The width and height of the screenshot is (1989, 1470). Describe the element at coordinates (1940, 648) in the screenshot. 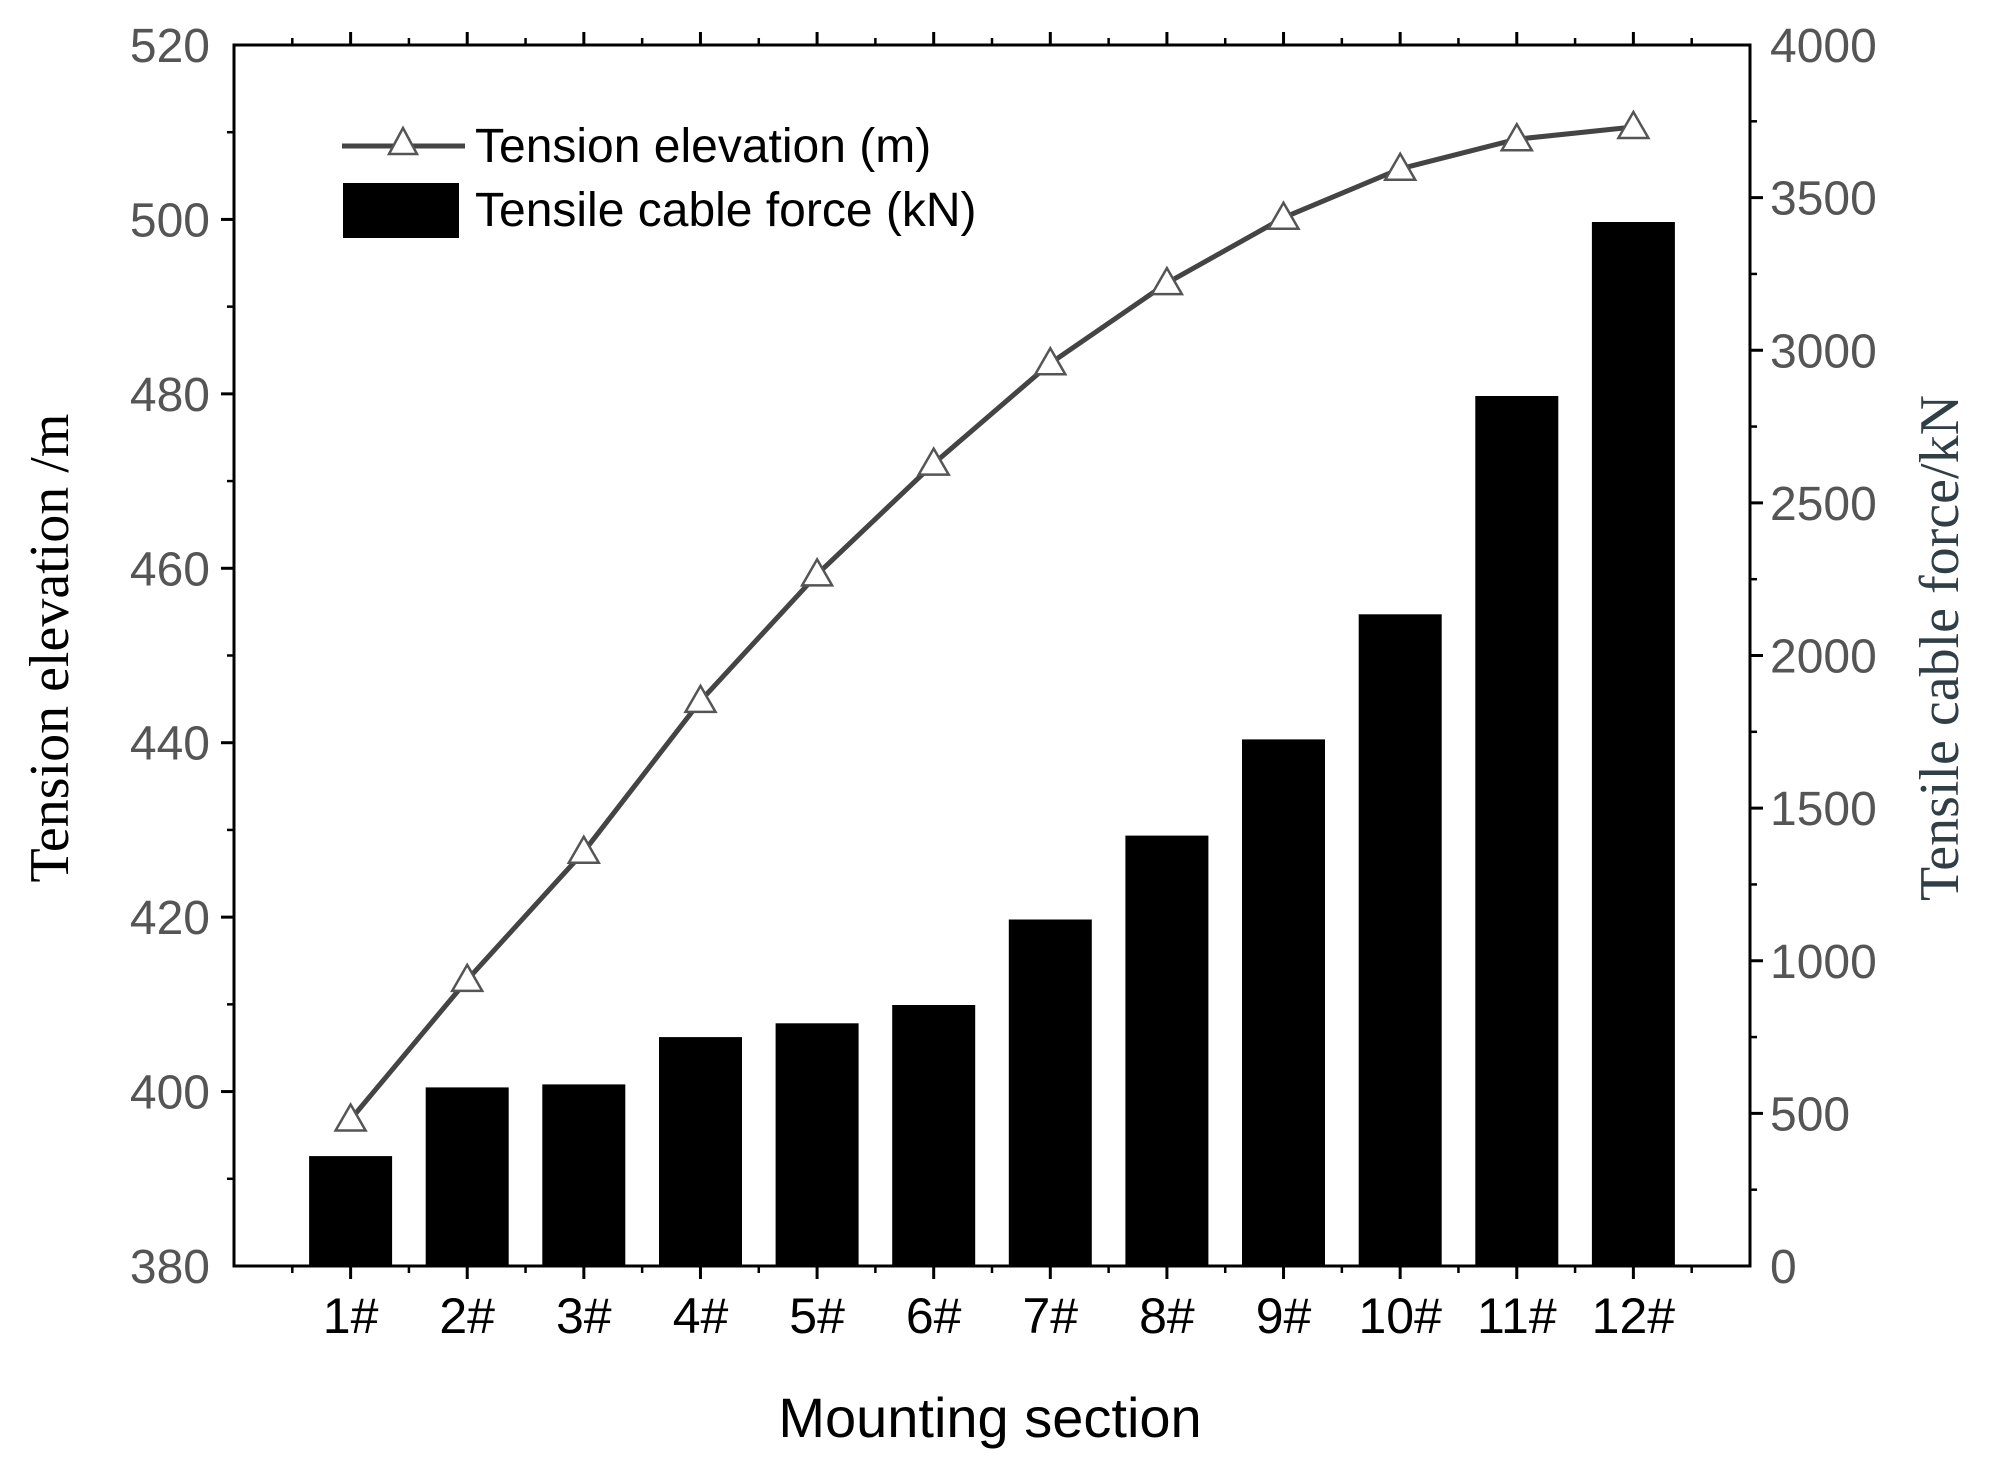

I see `right-axis-title: Tensile cable force/kN` at that location.